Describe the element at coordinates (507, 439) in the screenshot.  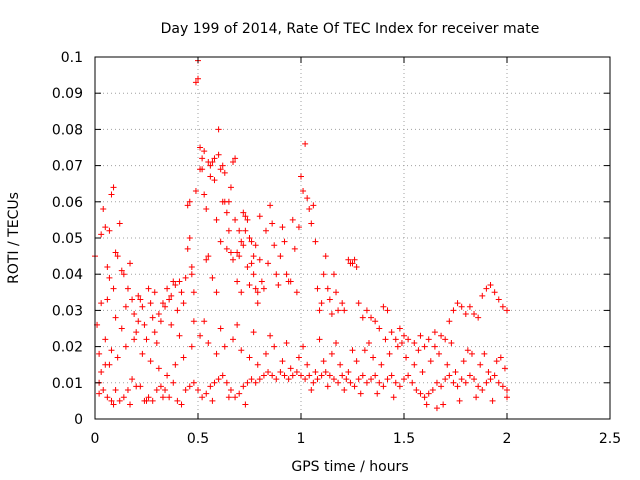
I see `x-tick-label: 2` at that location.